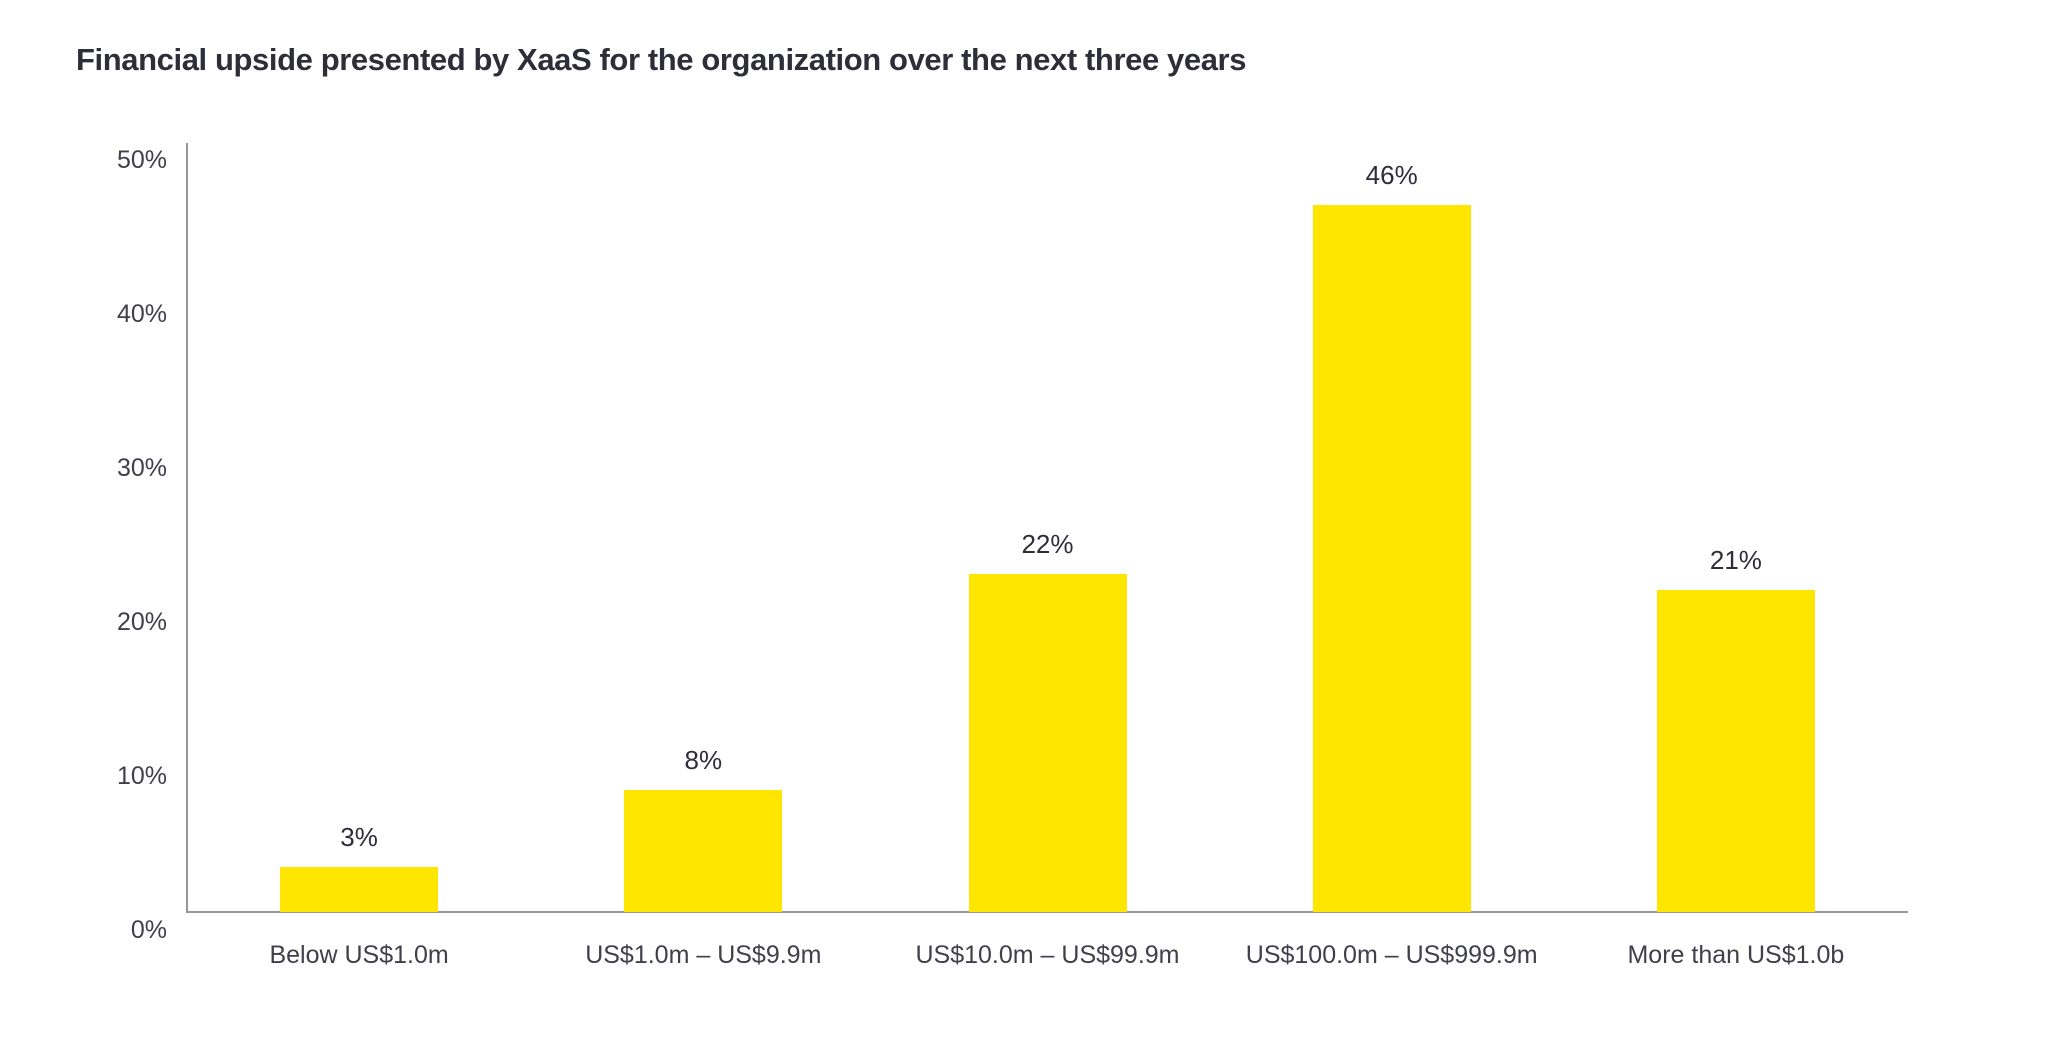 The image size is (2048, 1042). Describe the element at coordinates (1047, 955) in the screenshot. I see `x-category-label: US$10.0m – US$99.9m` at that location.